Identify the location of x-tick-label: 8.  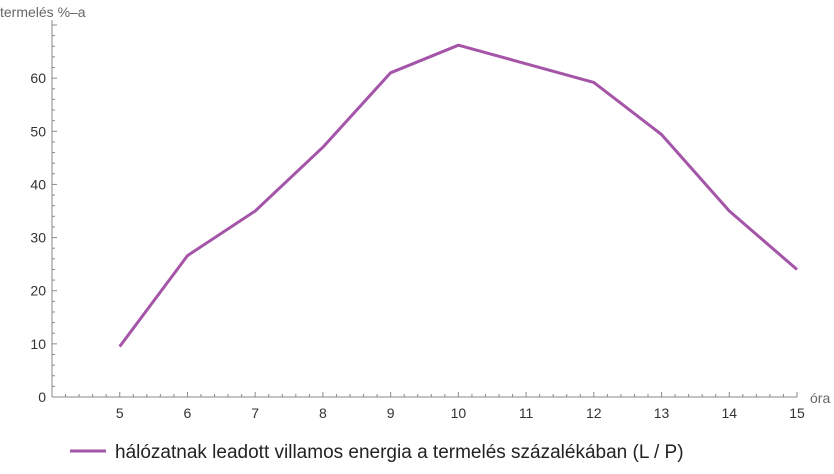
(323, 413).